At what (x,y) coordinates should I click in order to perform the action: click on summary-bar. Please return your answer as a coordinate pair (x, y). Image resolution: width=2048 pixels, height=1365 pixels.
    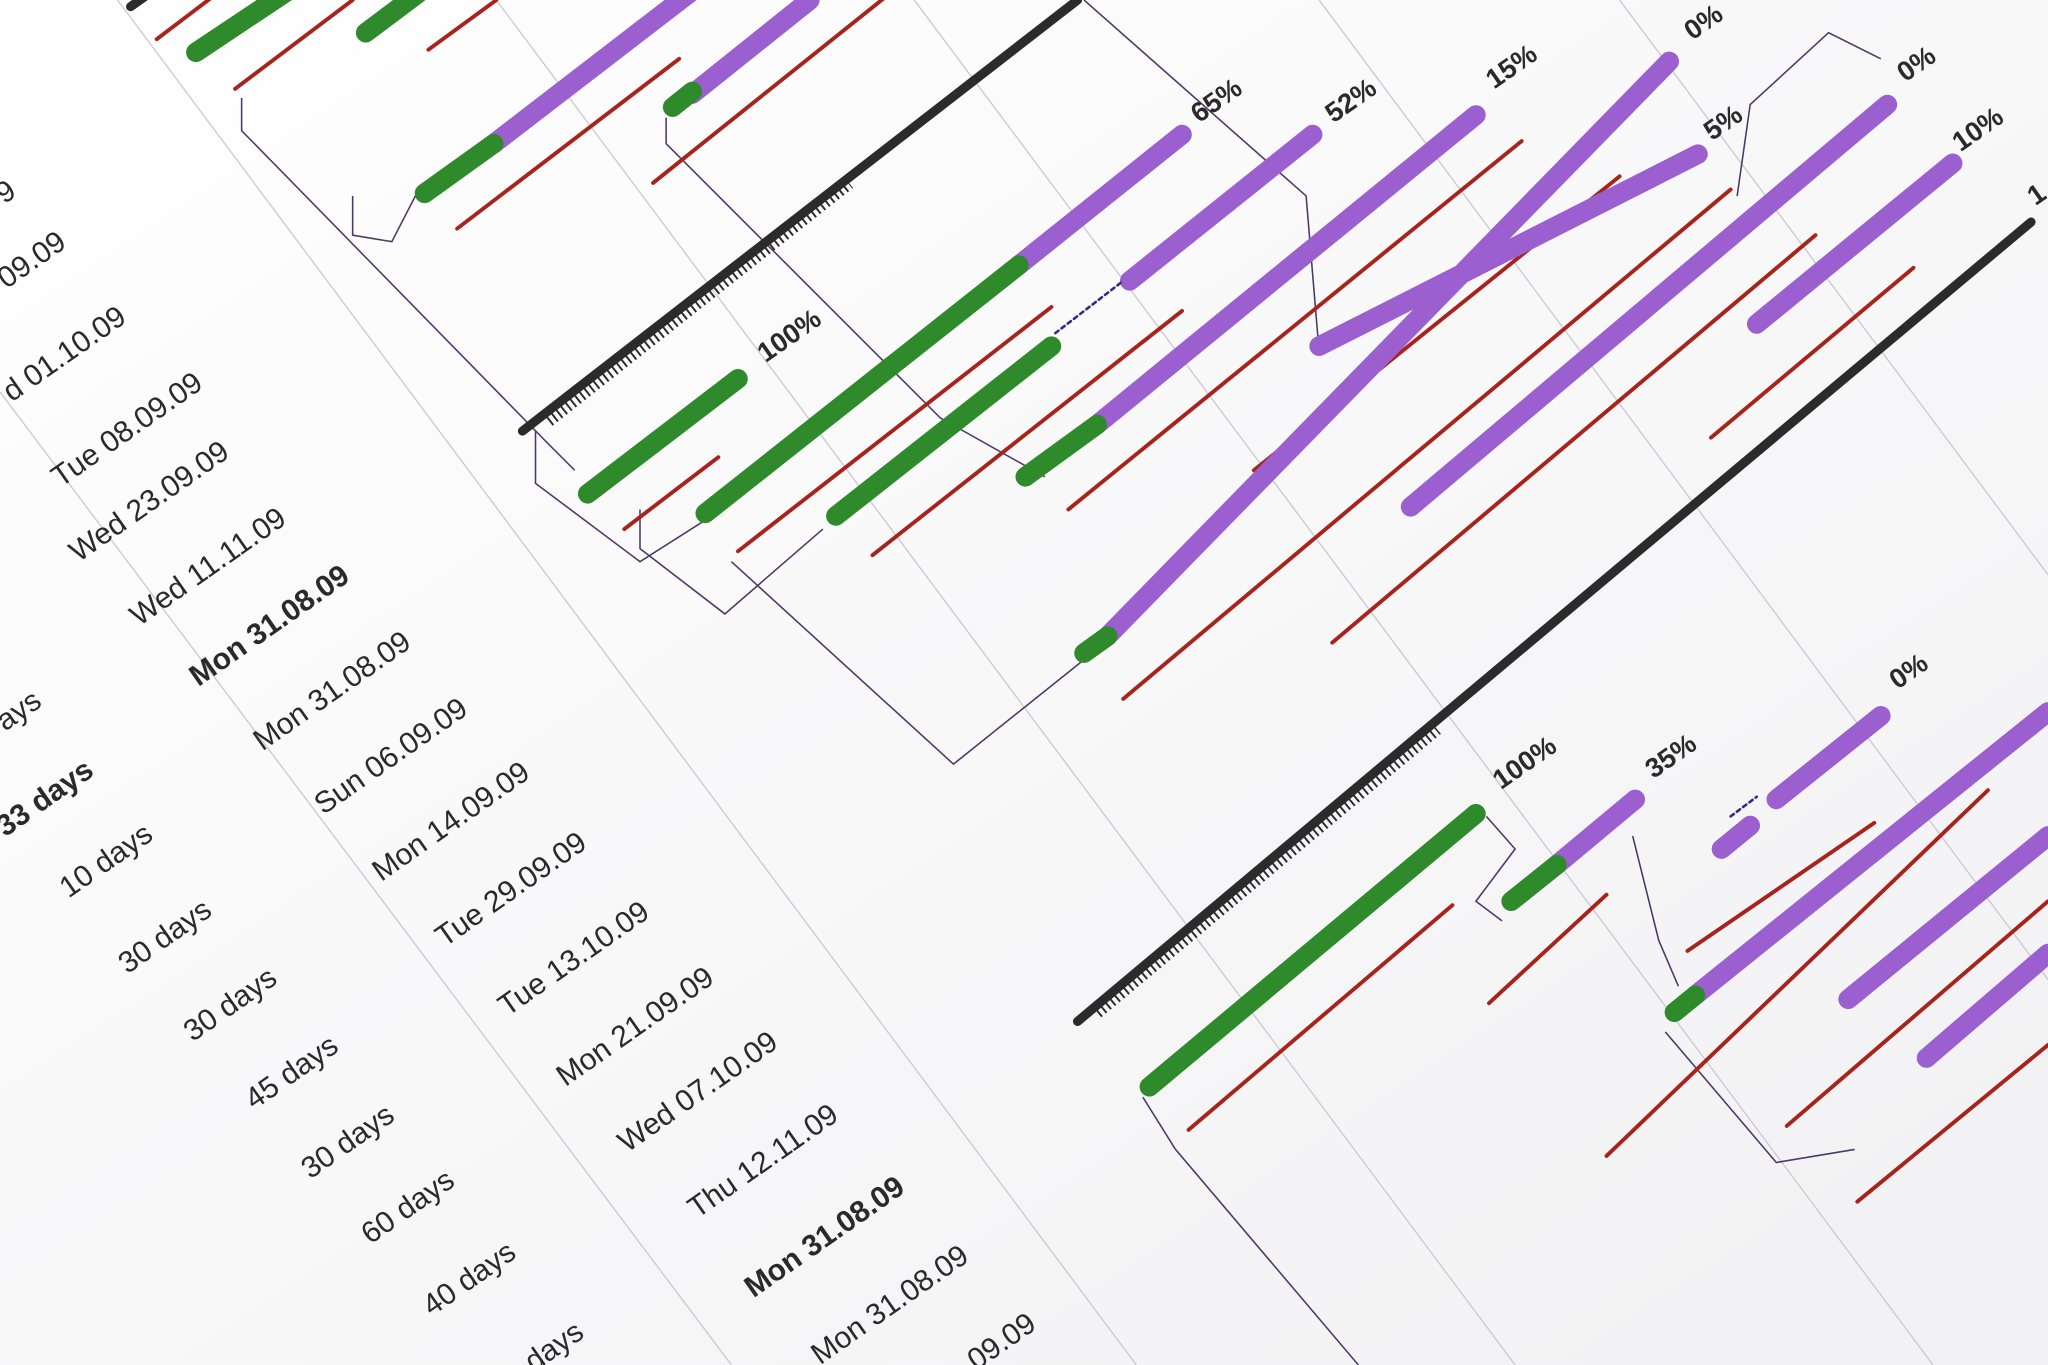
    Looking at the image, I should click on (137, 6).